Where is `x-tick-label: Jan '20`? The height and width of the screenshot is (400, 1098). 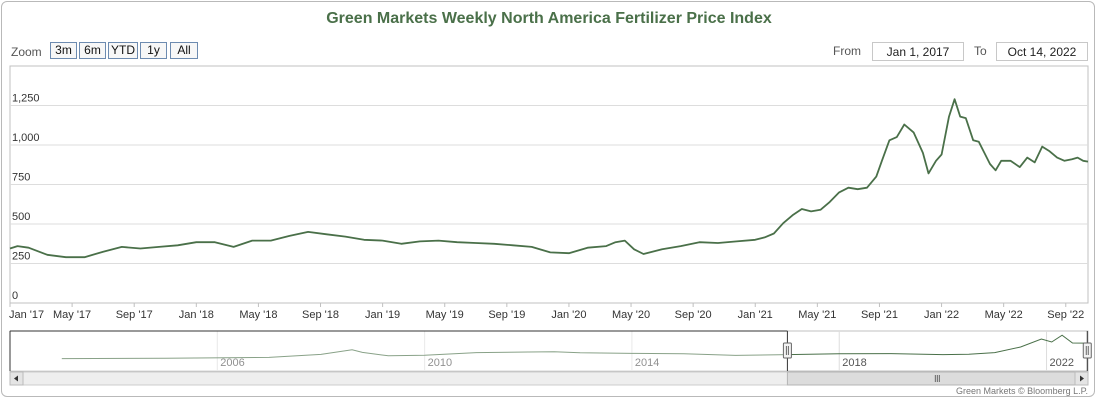 x-tick-label: Jan '20 is located at coordinates (568, 315).